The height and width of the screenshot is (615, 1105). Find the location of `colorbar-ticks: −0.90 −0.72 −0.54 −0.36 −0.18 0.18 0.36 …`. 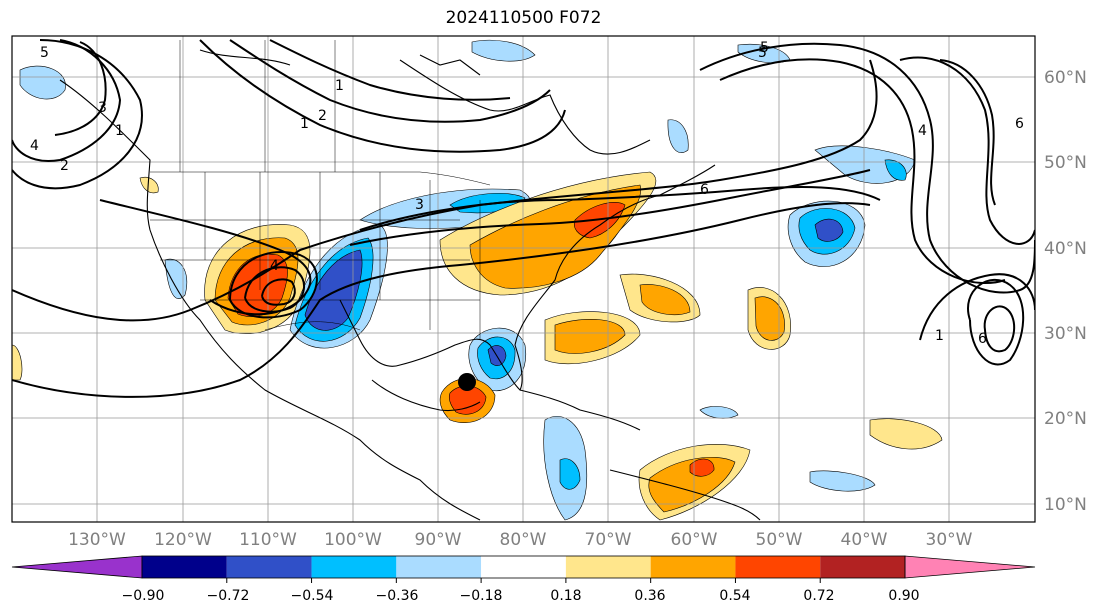

colorbar-ticks: −0.90 −0.72 −0.54 −0.36 −0.18 0.18 0.36 … is located at coordinates (521, 596).